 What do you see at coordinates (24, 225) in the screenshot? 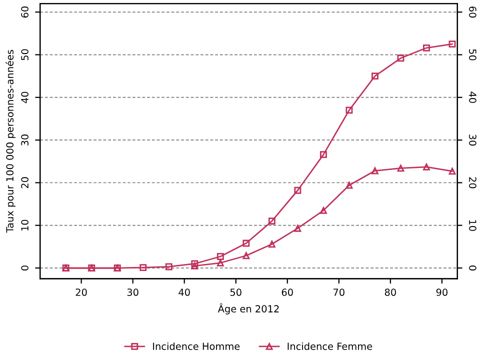
I see `y-tick-label: 10` at bounding box center [24, 225].